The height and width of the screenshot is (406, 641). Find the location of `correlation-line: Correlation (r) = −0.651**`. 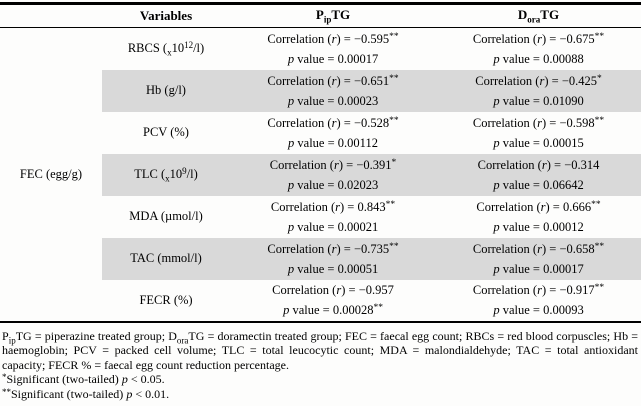

correlation-line: Correlation (r) = −0.651** is located at coordinates (333, 80).